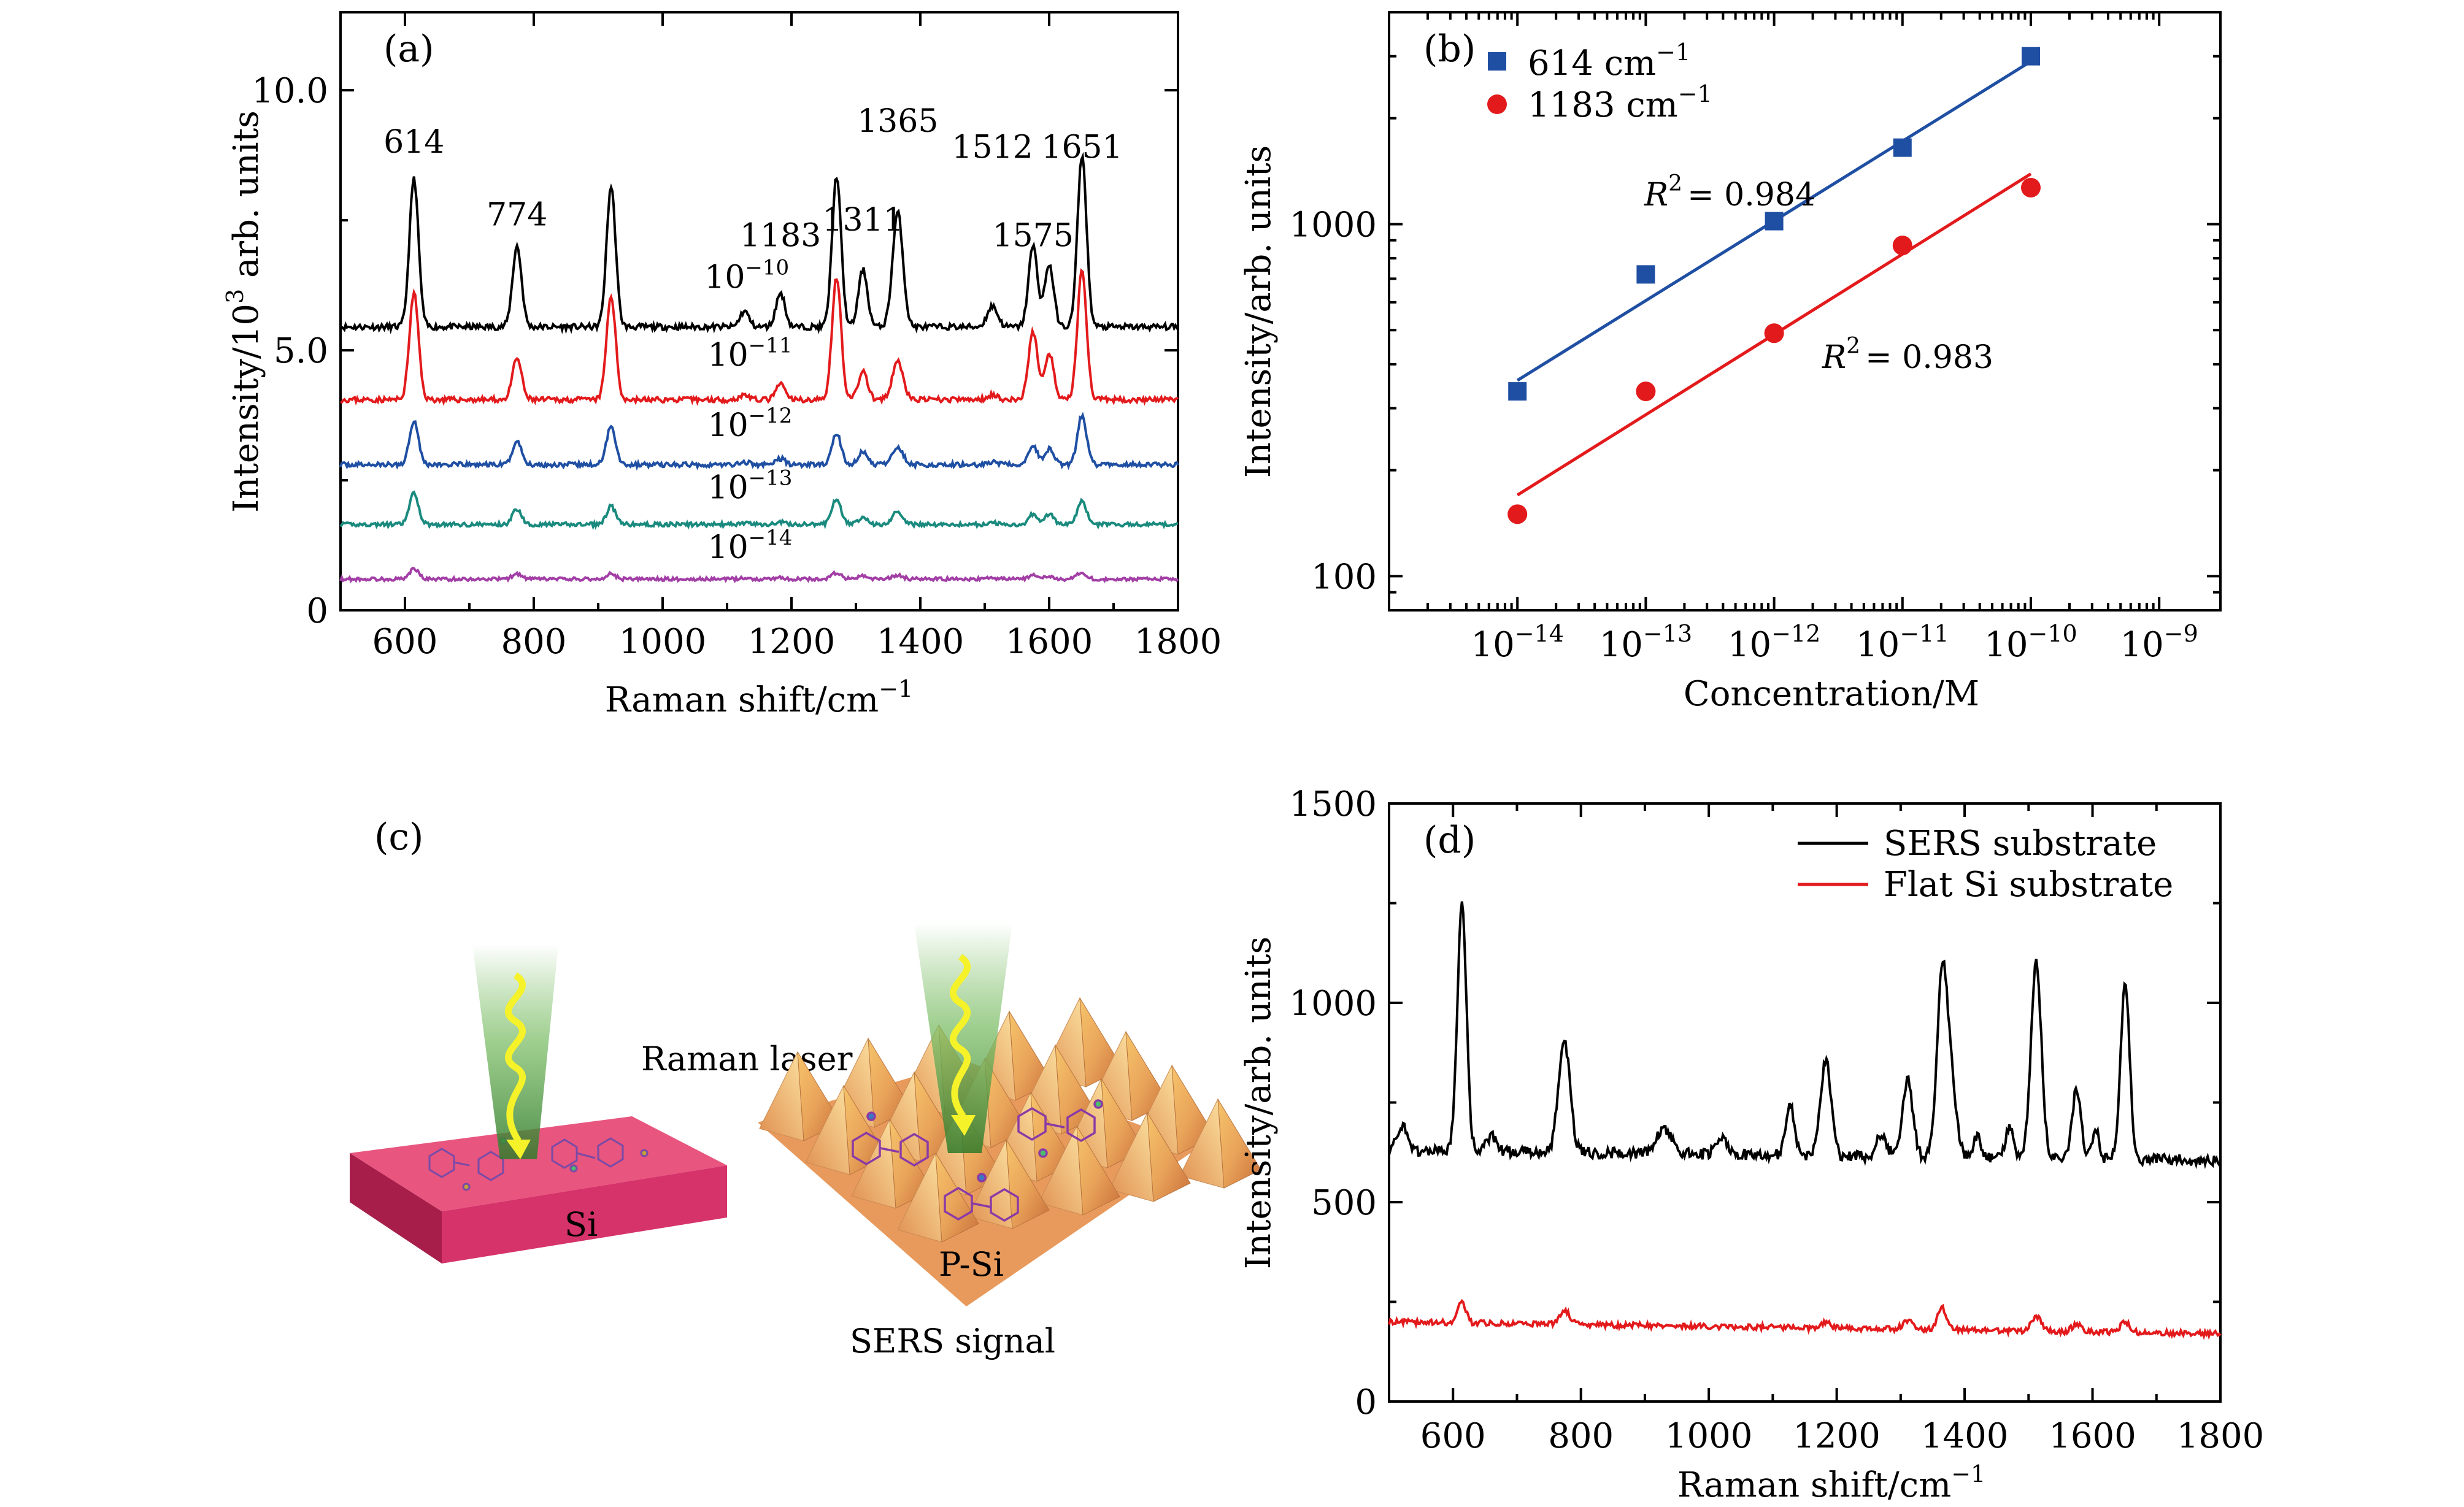  Describe the element at coordinates (1517, 643) in the screenshot. I see `panel-b-x-tick-label: 10−14` at that location.